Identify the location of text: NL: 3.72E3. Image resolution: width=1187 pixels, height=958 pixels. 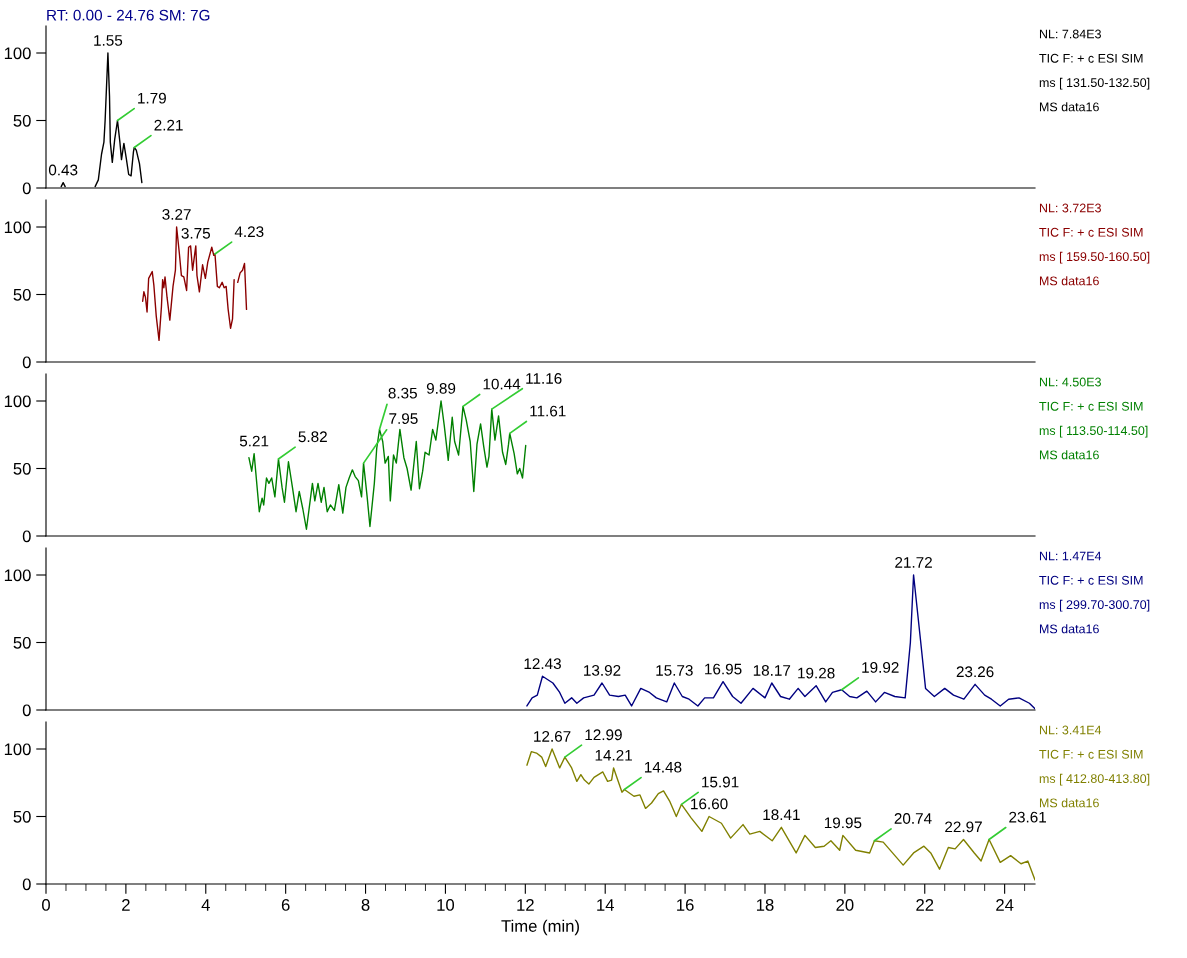
(1070, 208).